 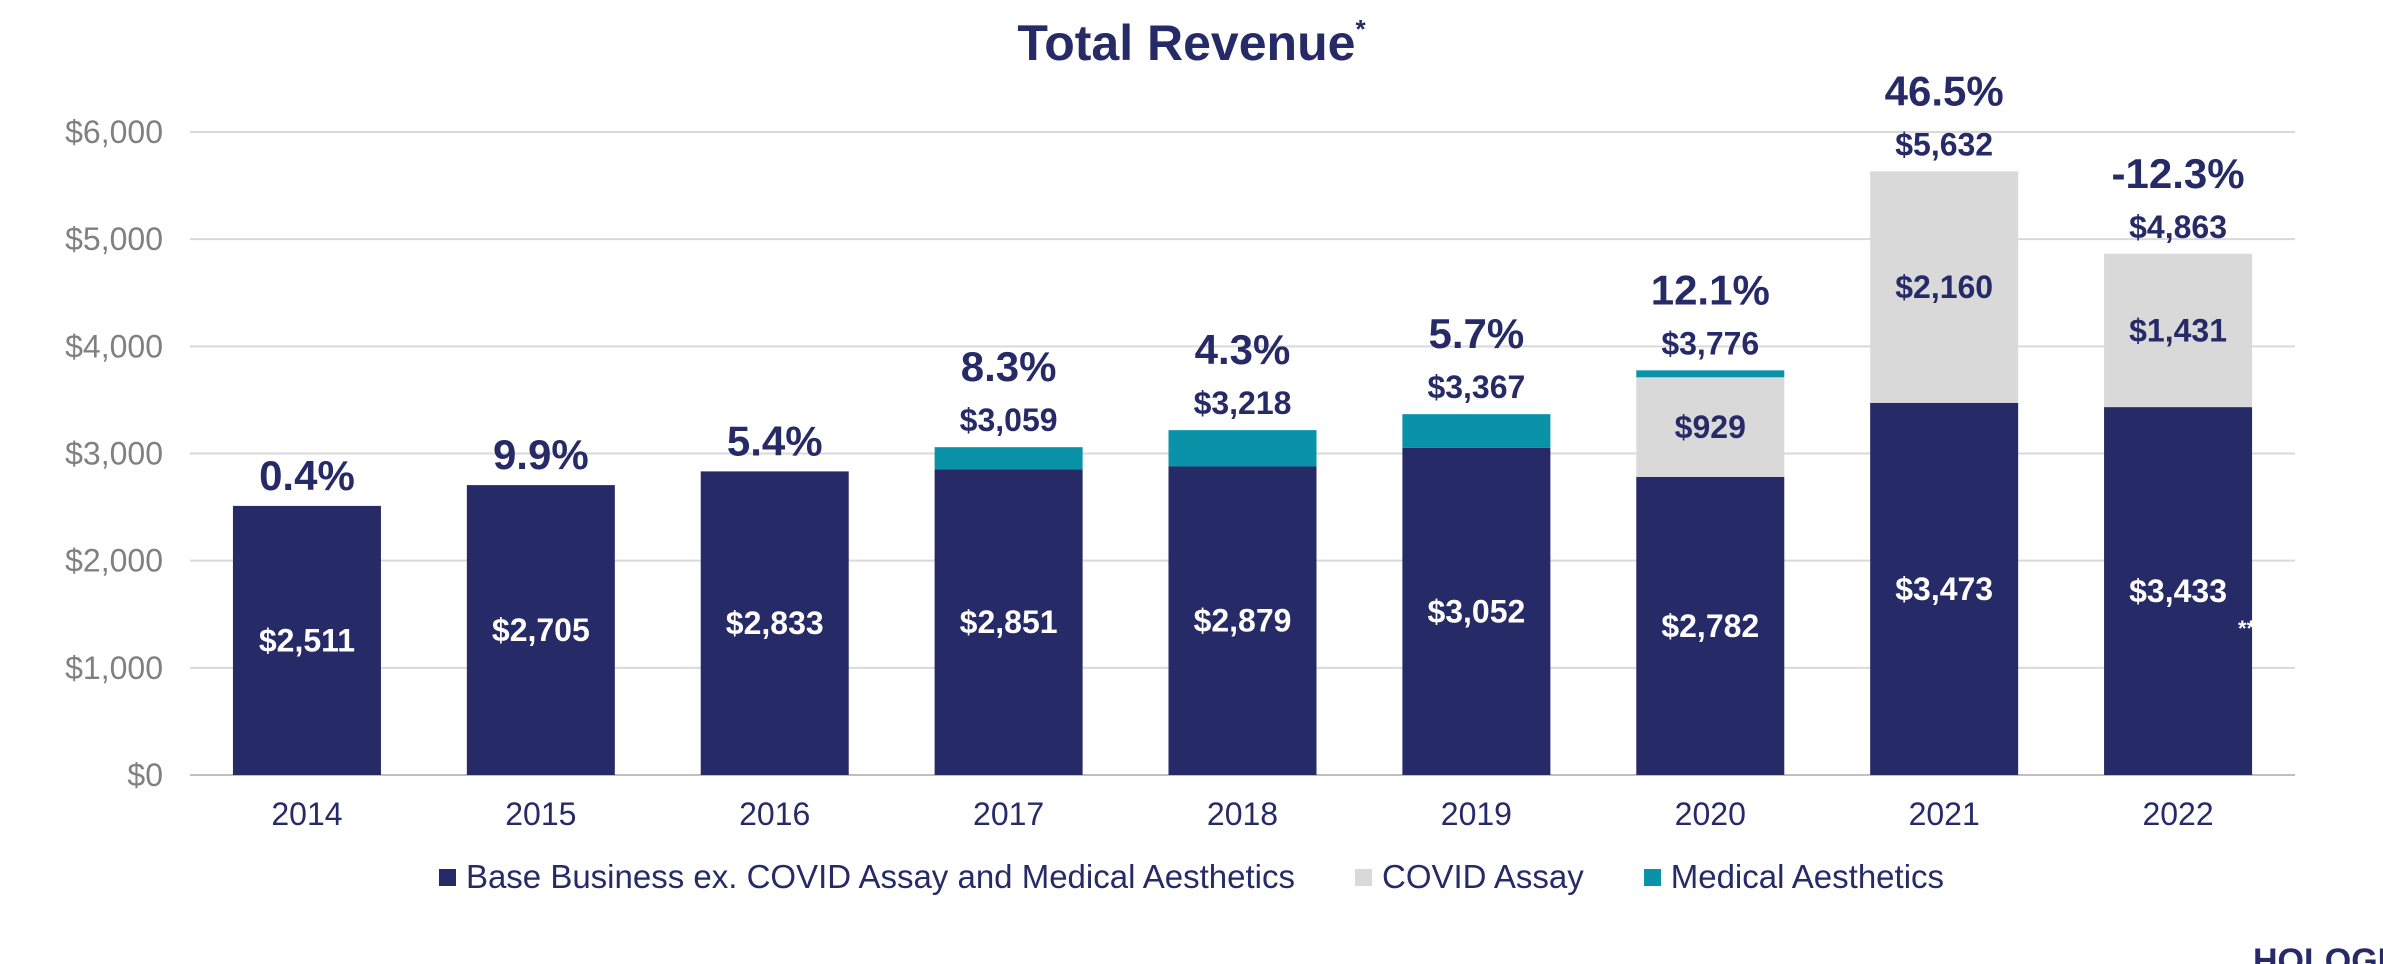 I want to click on x-tick-label: 2021, so click(x=1944, y=814).